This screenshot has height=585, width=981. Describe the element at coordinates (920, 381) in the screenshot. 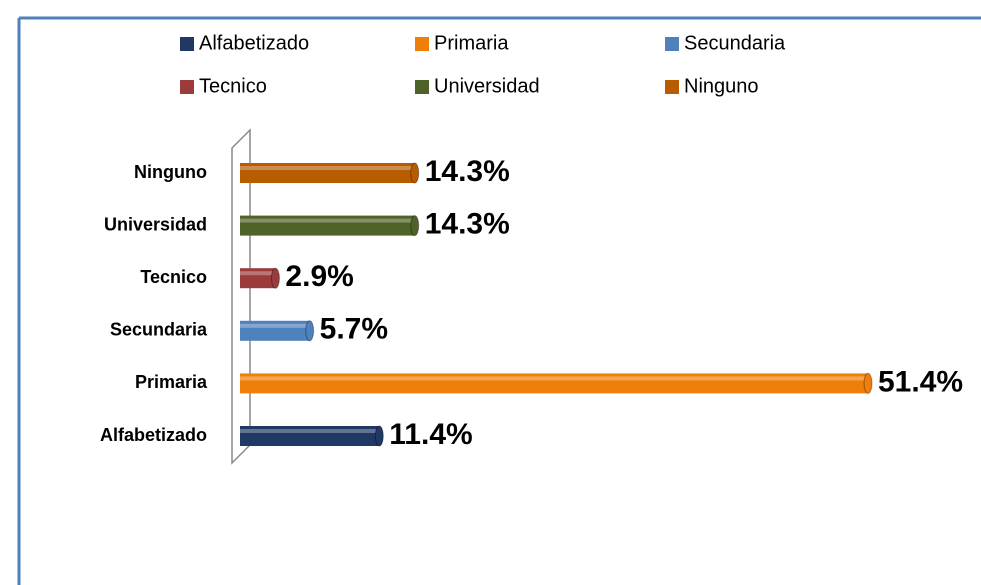

I see `data-label: 51.4%` at that location.